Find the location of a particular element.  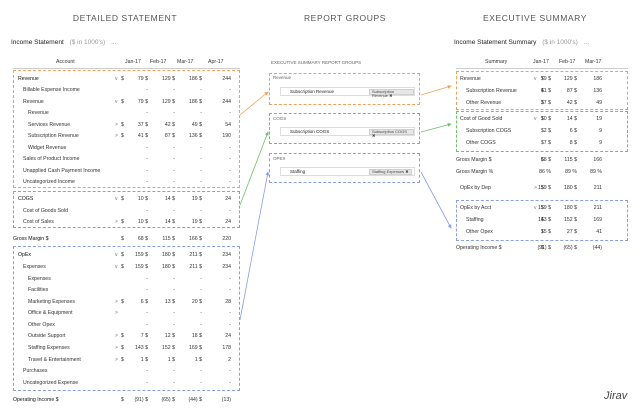

left-statement-row: Services Revenue > $37 $ 42 $ 49 $ 54 is located at coordinates (126, 125).